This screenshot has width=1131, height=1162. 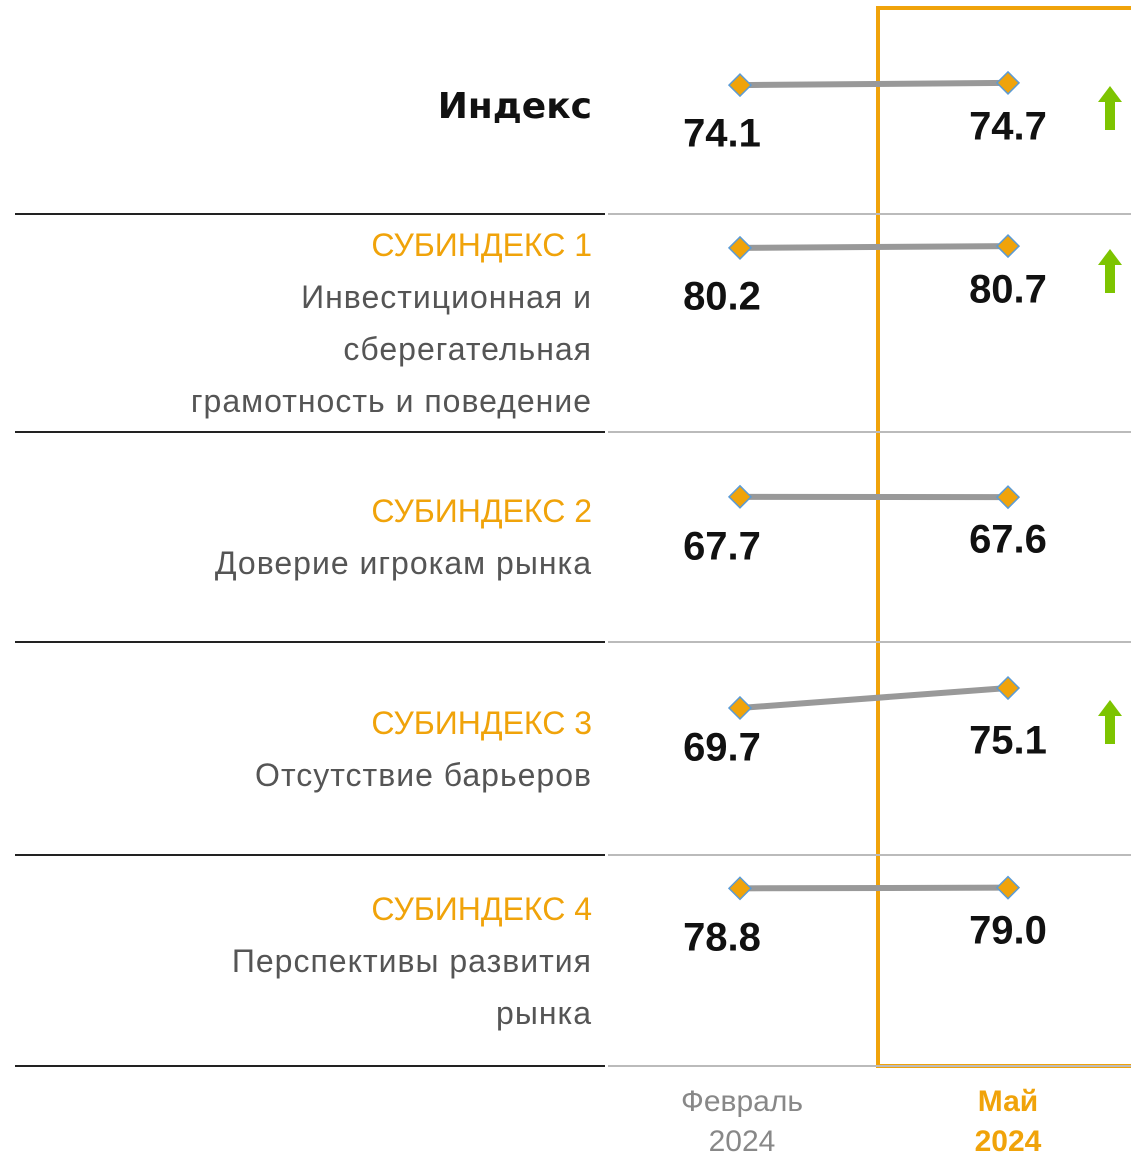 What do you see at coordinates (481, 723) in the screenshot?
I see `subindex-name: СУБИНДЕКС 3` at bounding box center [481, 723].